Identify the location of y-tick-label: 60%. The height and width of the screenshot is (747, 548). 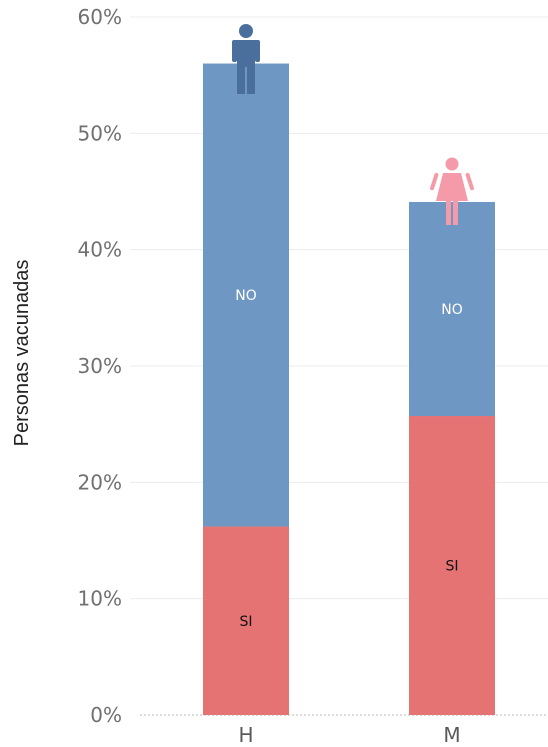
(100, 17).